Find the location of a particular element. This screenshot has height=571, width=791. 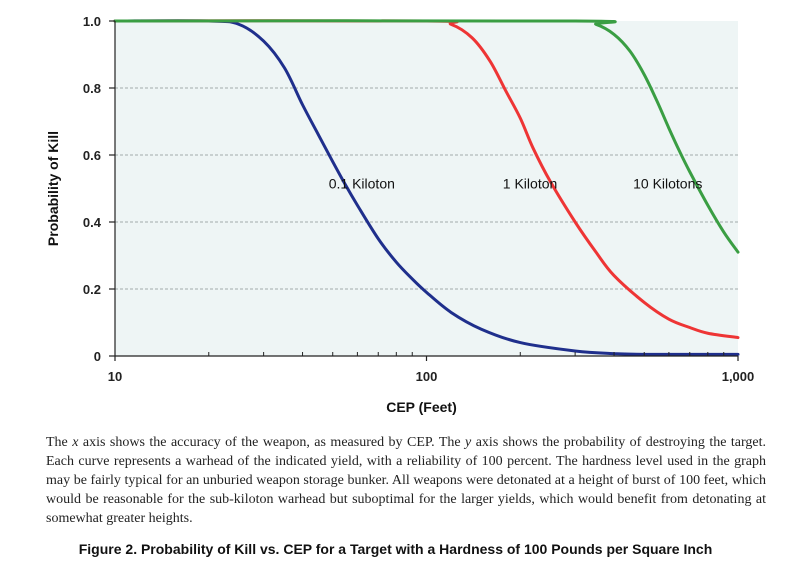

y-tick-label: 0.6 is located at coordinates (92, 155).